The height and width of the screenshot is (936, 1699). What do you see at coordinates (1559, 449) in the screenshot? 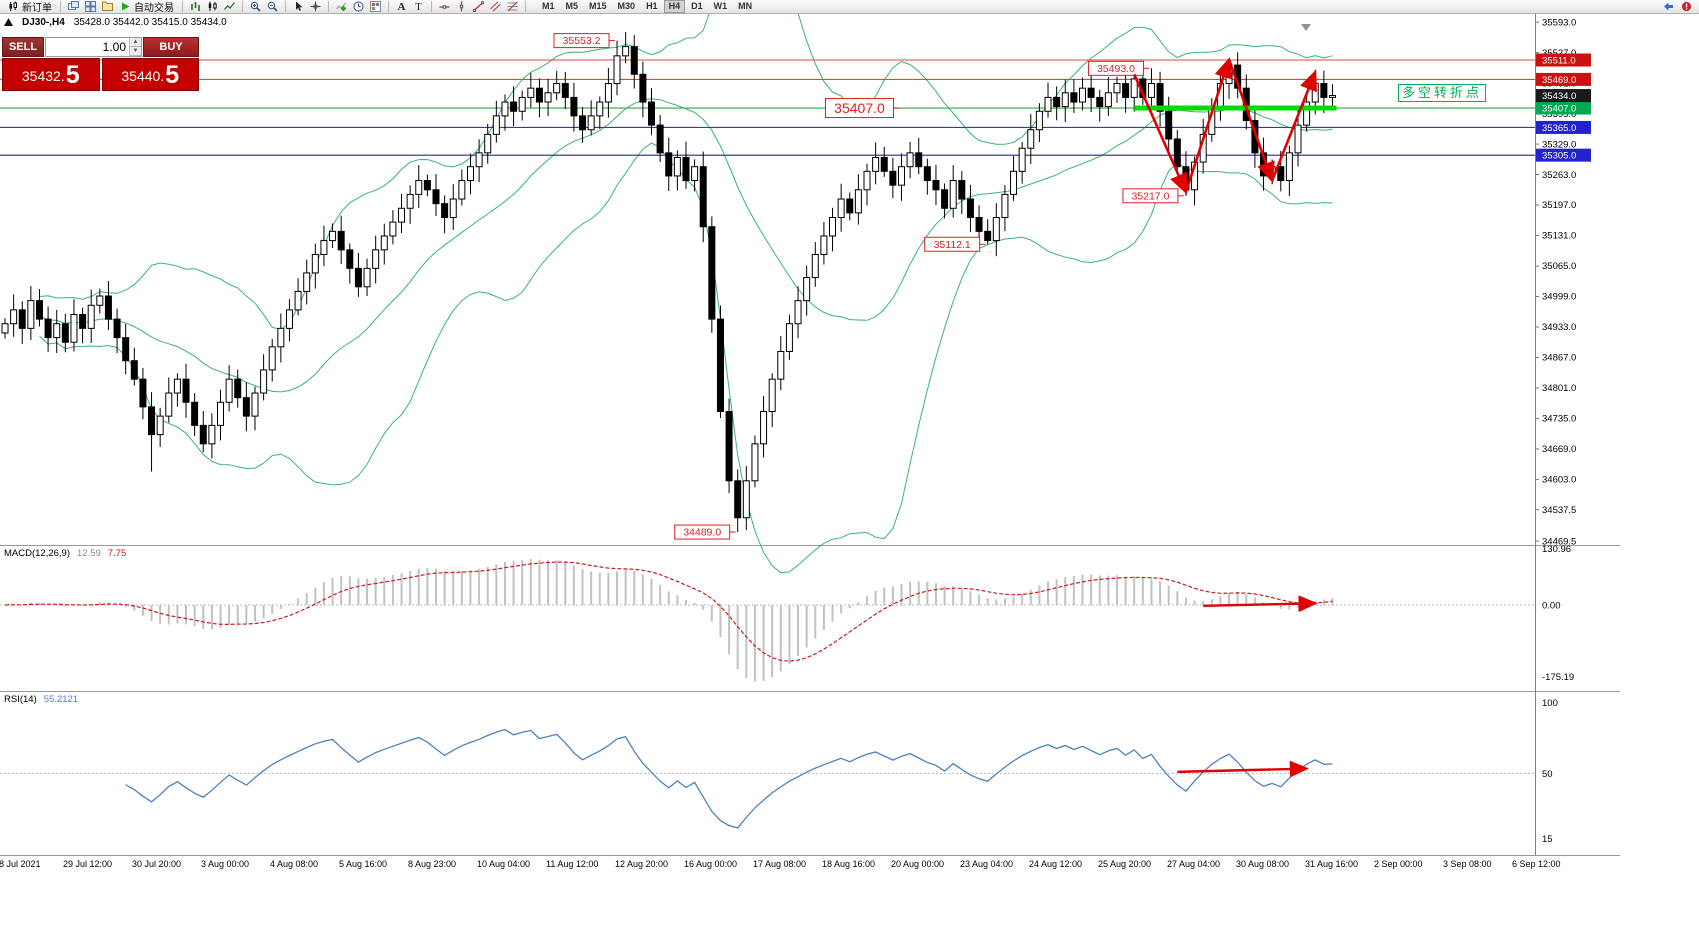
I see `svg-text: 34669.0` at bounding box center [1559, 449].